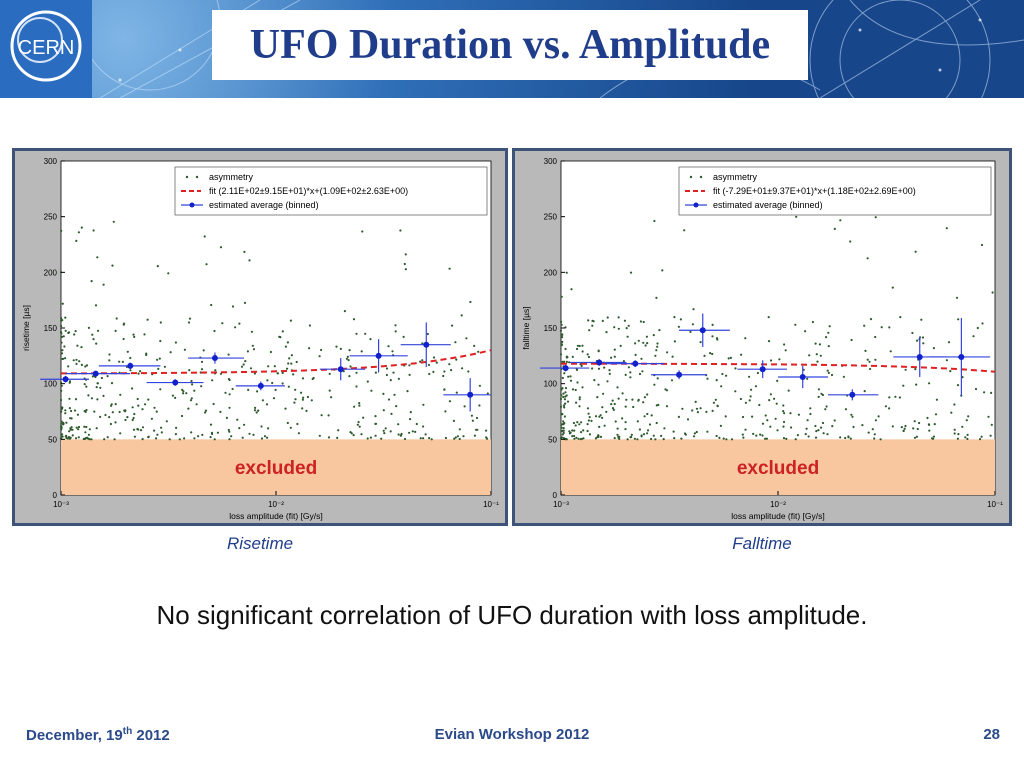 This screenshot has width=1024, height=768. I want to click on x-axis-label: loss amplitude (fit) [Gy/s], so click(276, 516).